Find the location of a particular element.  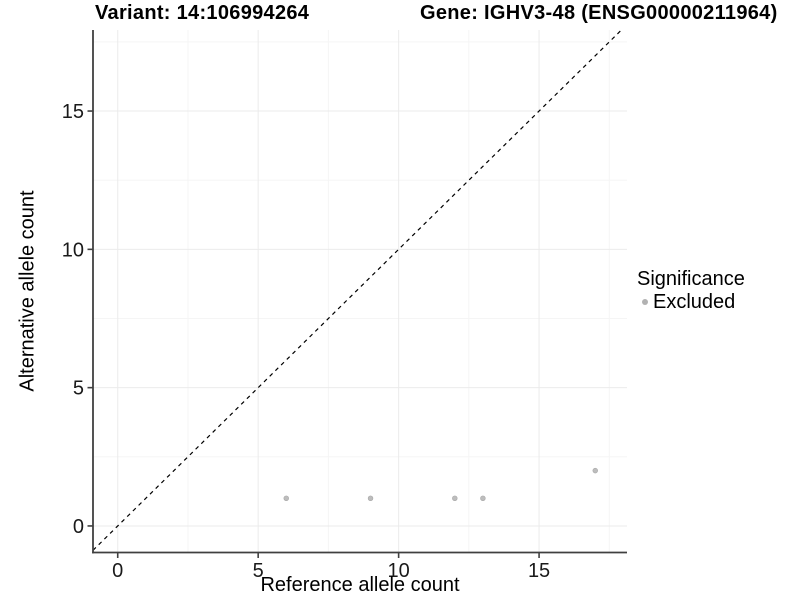

x-axis-title: Reference allele count is located at coordinates (360, 585).